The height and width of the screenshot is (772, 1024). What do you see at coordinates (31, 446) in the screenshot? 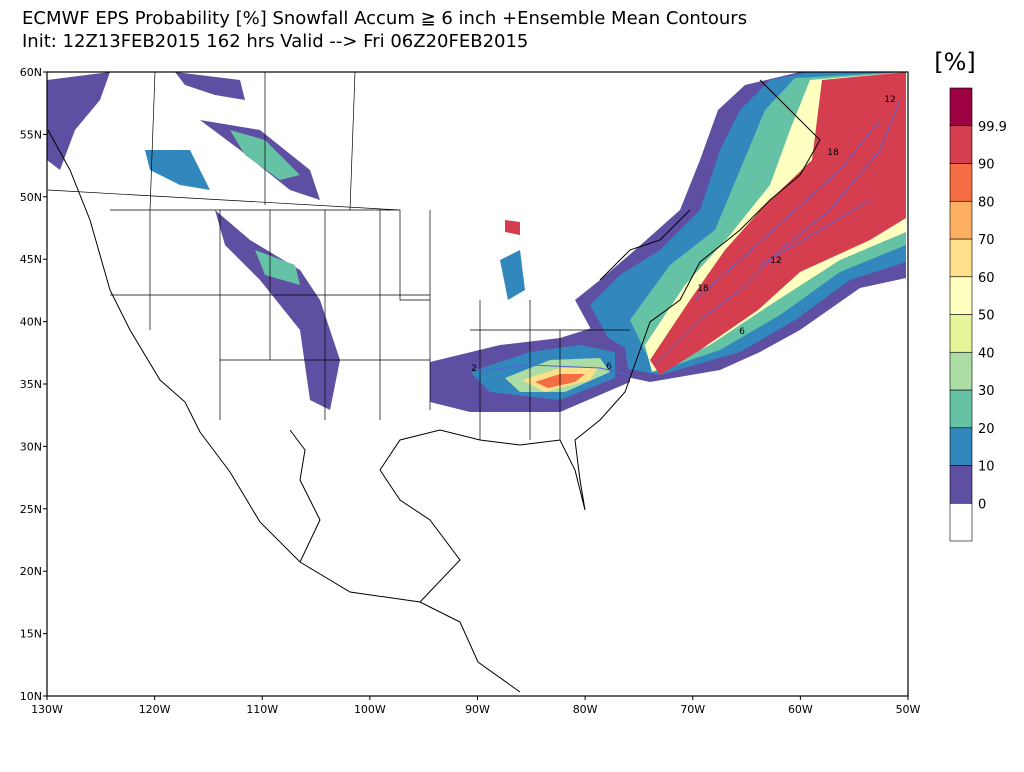
I see `y-tick-label: 30N` at bounding box center [31, 446].